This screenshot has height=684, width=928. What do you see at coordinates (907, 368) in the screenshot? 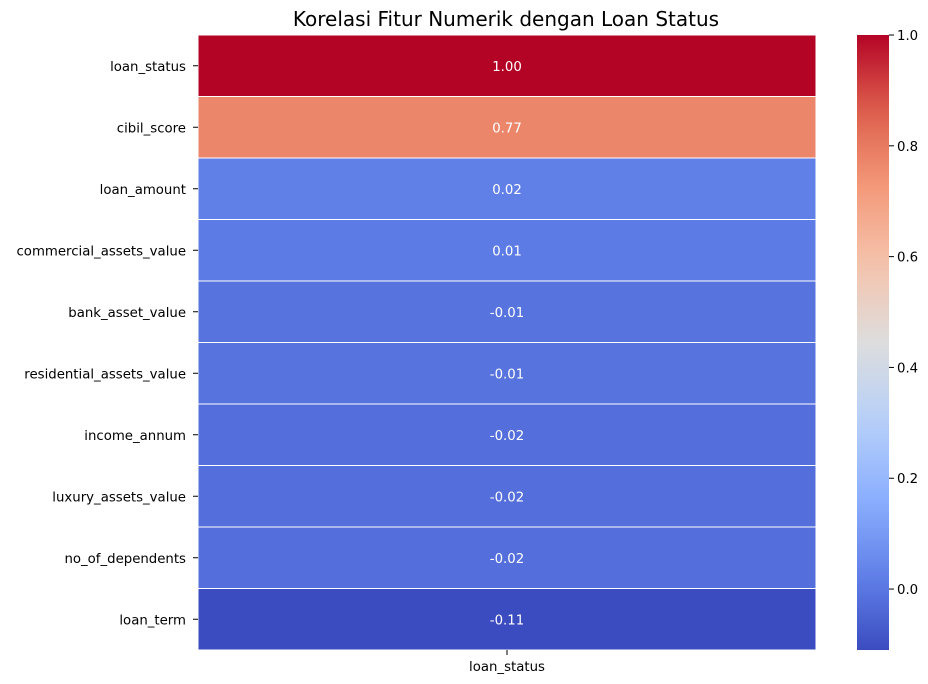
I see `colorbar-tick-label: 0.4` at bounding box center [907, 368].